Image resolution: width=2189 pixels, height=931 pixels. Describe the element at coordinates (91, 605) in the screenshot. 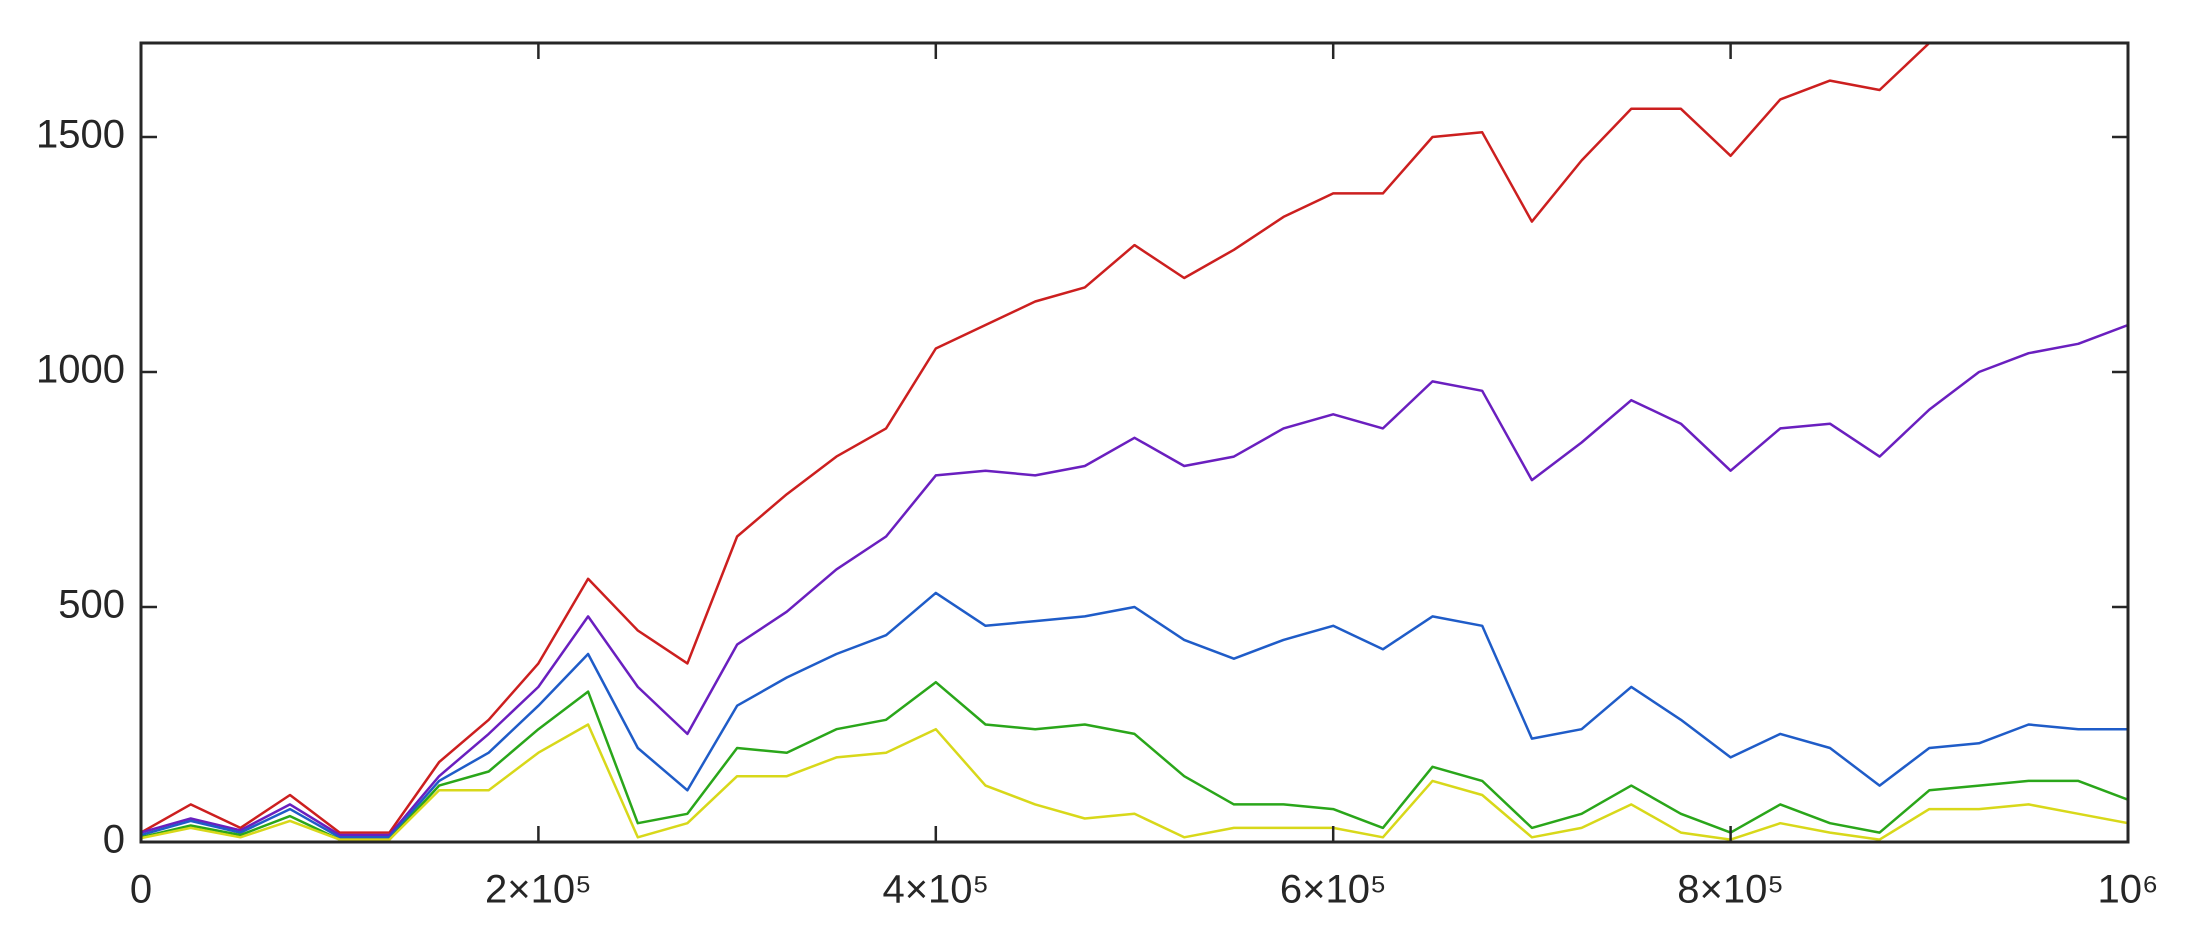

I see `y-tick-label: 500` at that location.